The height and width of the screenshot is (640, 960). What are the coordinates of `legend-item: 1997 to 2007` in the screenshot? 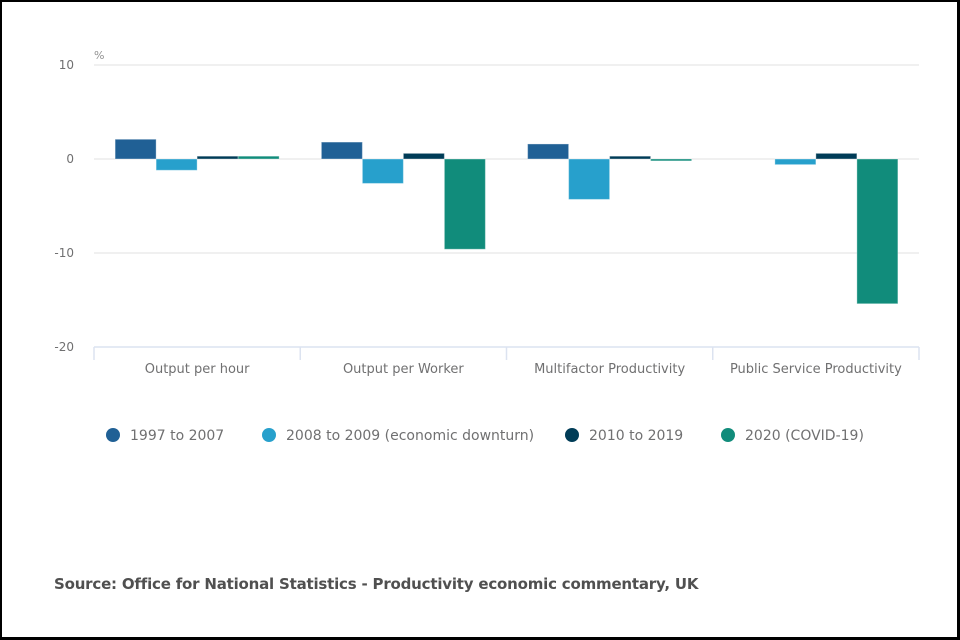 It's located at (165, 436).